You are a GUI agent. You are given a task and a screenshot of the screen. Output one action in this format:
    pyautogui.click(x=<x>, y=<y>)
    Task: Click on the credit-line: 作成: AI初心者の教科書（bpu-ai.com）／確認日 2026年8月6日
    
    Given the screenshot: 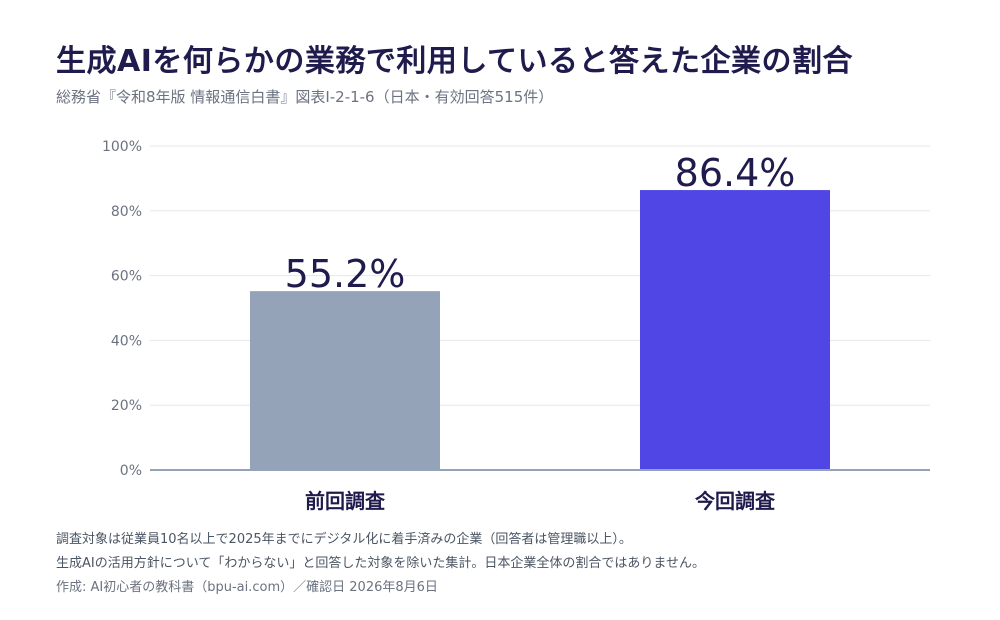 What is the action you would take?
    pyautogui.click(x=247, y=587)
    